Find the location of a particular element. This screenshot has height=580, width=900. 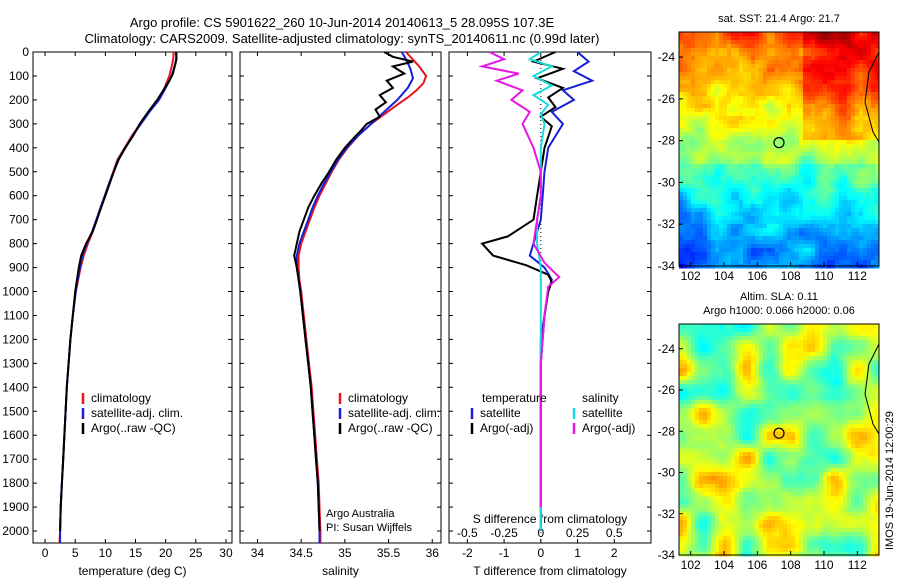

salinity-xlabel: salinity is located at coordinates (340, 571).